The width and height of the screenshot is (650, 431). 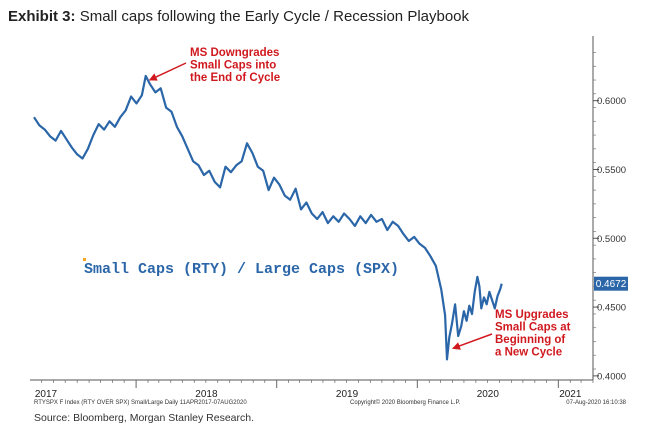 I want to click on x-tick-label: 2018, so click(x=206, y=394).